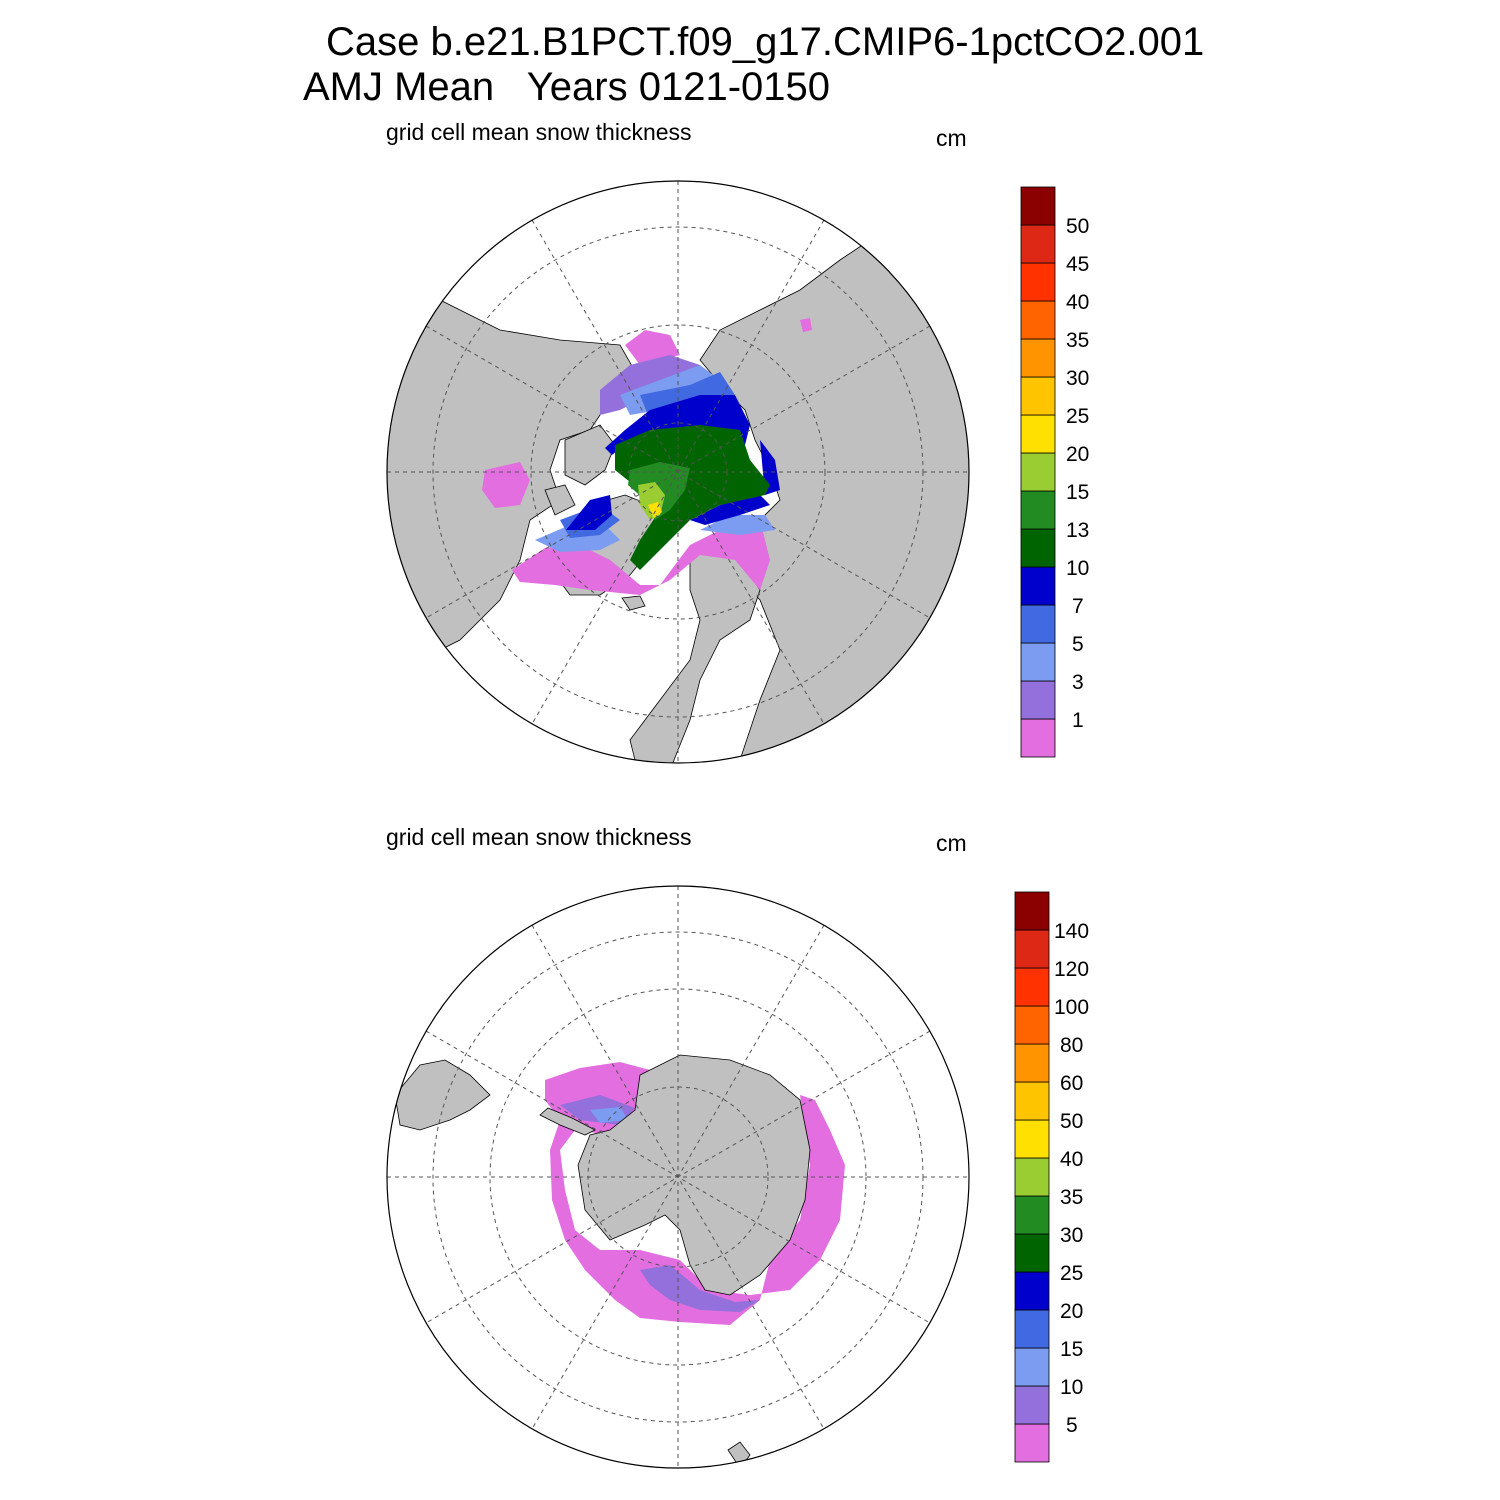 The image size is (1500, 1500). I want to click on north-colorbar-label: 40, so click(1077, 302).